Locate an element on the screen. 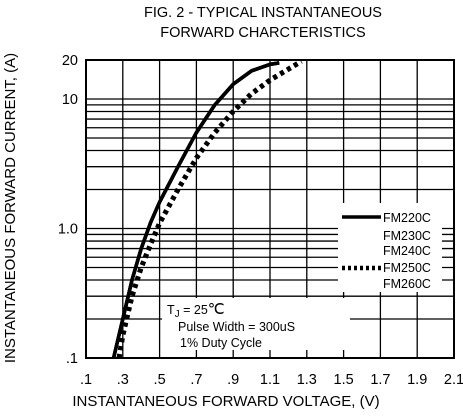 The width and height of the screenshot is (463, 416). tj-label: TJ = 25℃ is located at coordinates (196, 310).